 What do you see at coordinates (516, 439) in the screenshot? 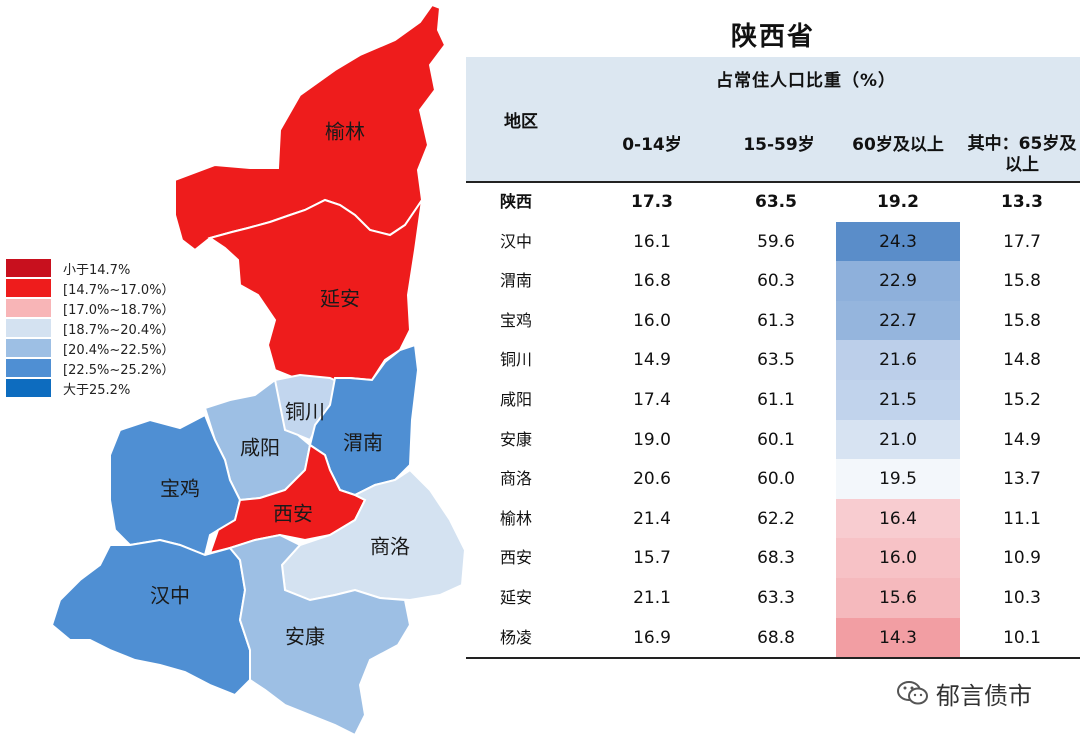
I see `region-cell: 安康` at bounding box center [516, 439].